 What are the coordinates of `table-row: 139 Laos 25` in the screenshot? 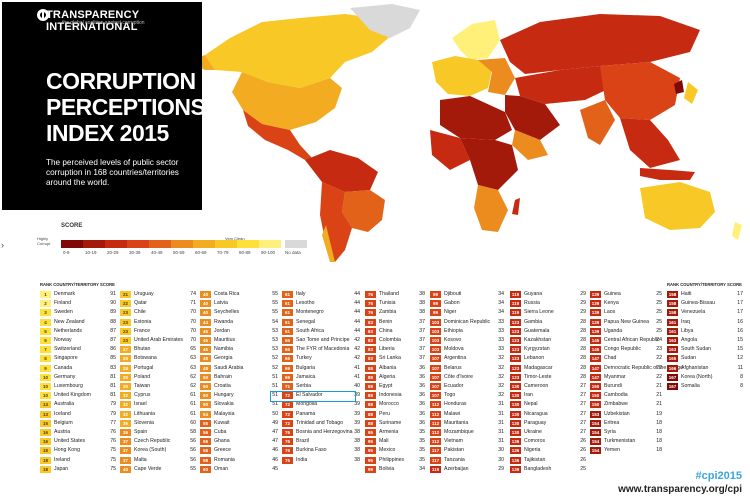 It's located at (627, 312).